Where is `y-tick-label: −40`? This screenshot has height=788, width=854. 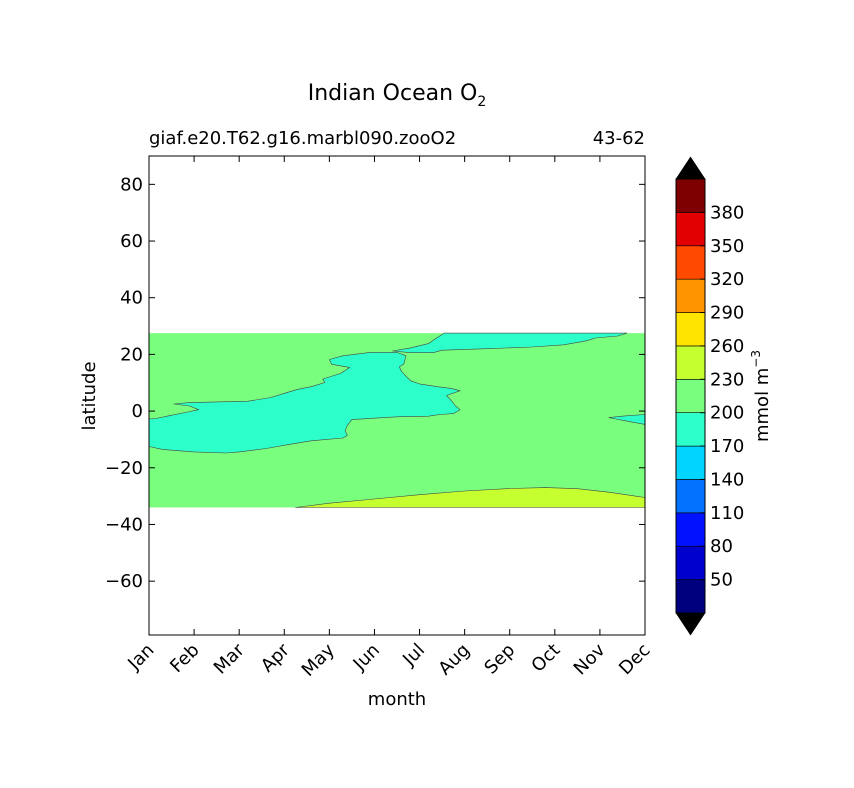 y-tick-label: −40 is located at coordinates (124, 524).